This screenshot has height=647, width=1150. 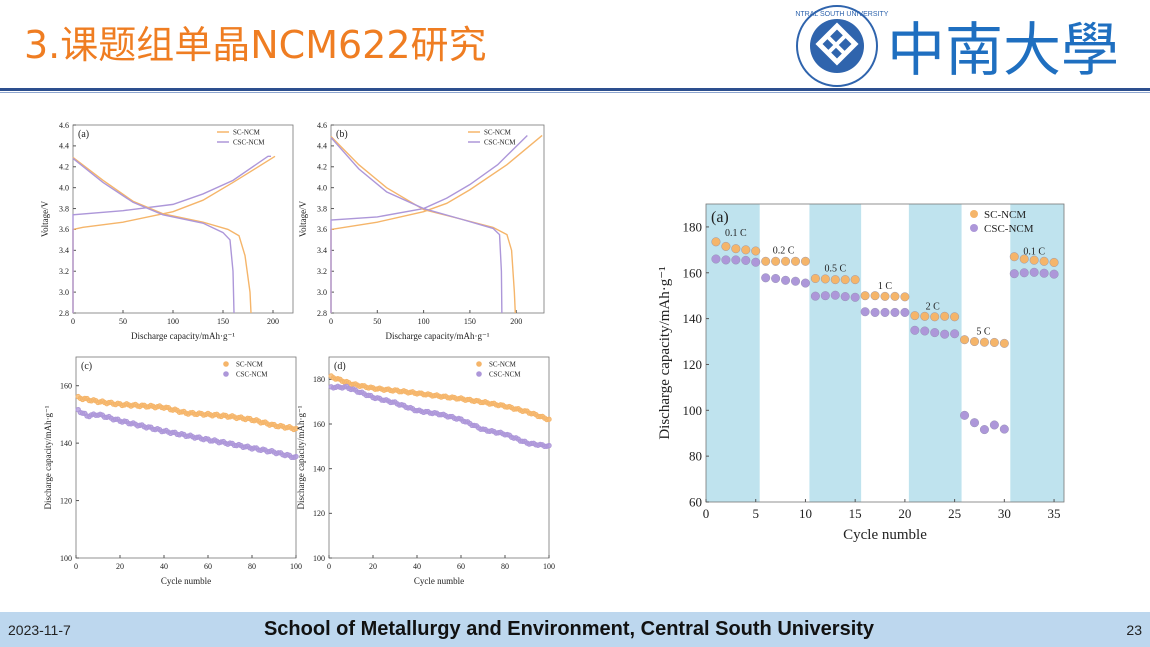 What do you see at coordinates (720, 217) in the screenshot?
I see `panel-label: (a)` at bounding box center [720, 217].